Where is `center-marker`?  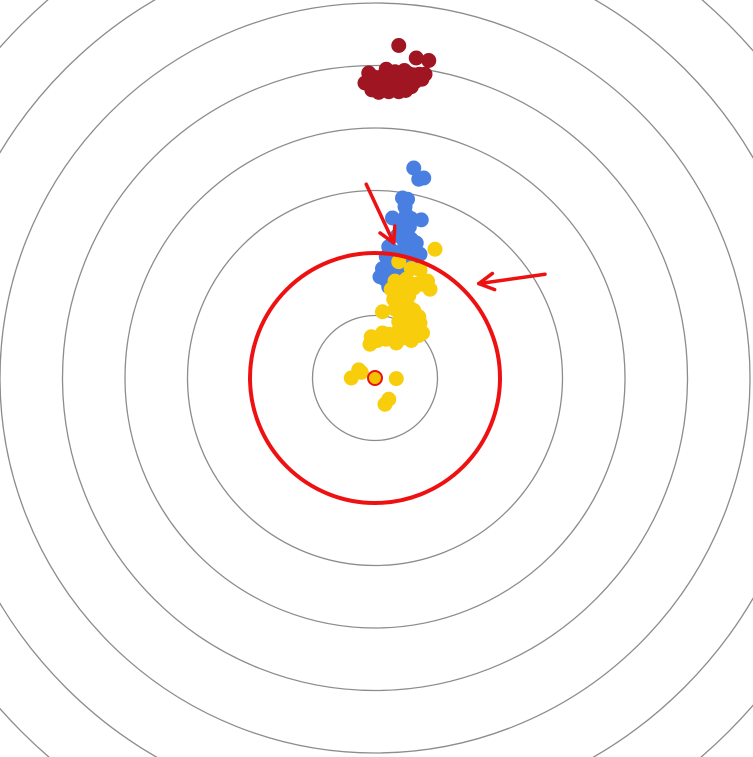 center-marker is located at coordinates (375, 378).